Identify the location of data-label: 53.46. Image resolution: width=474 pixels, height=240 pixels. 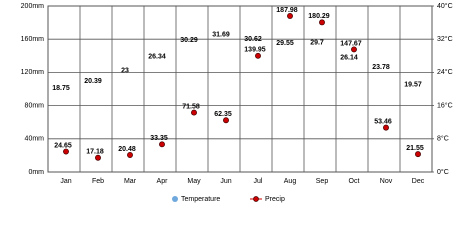
(383, 121).